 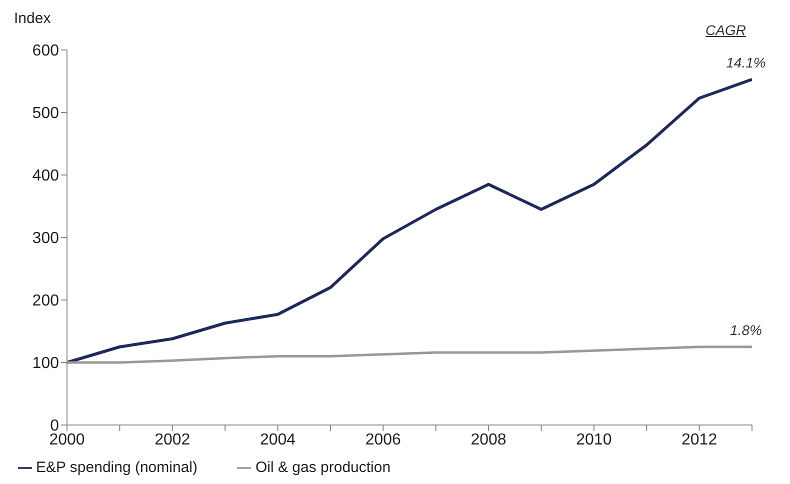 I want to click on text: CAGR, so click(x=726, y=30).